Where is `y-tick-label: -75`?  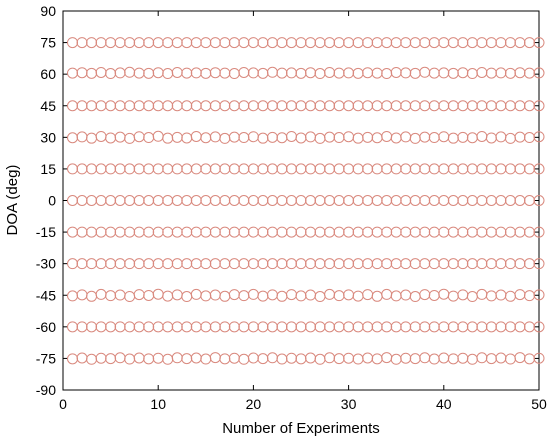 y-tick-label: -75 is located at coordinates (46, 358).